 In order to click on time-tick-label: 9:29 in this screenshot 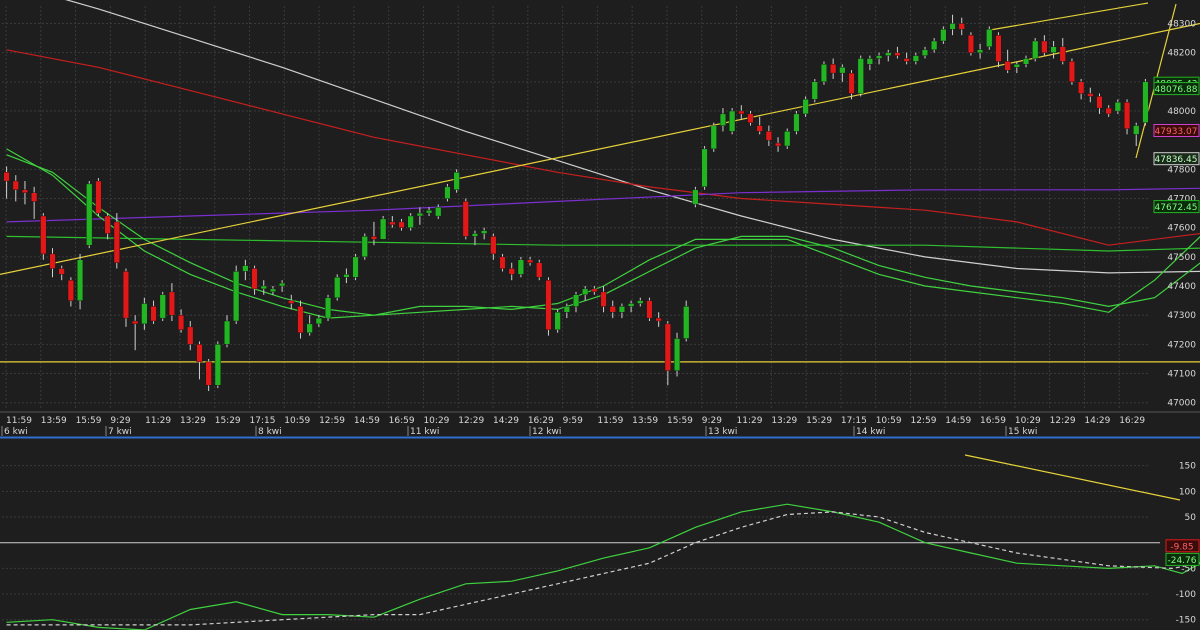, I will do `click(120, 421)`.